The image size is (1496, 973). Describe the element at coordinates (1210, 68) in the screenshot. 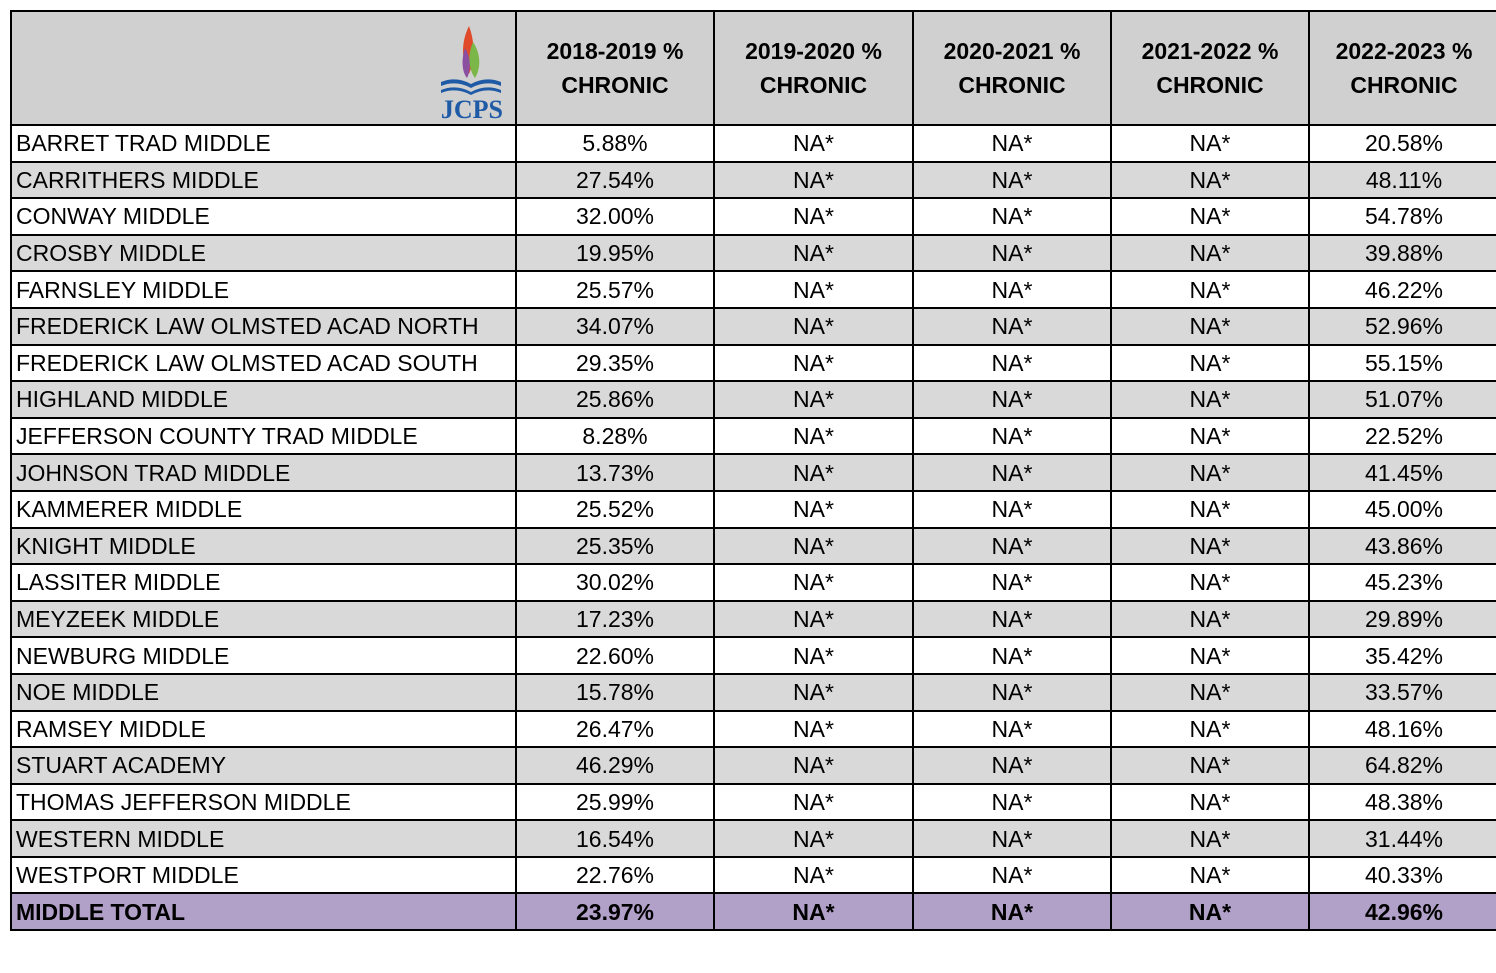

I see `column-header: 2021-2022 % CHRONIC` at that location.